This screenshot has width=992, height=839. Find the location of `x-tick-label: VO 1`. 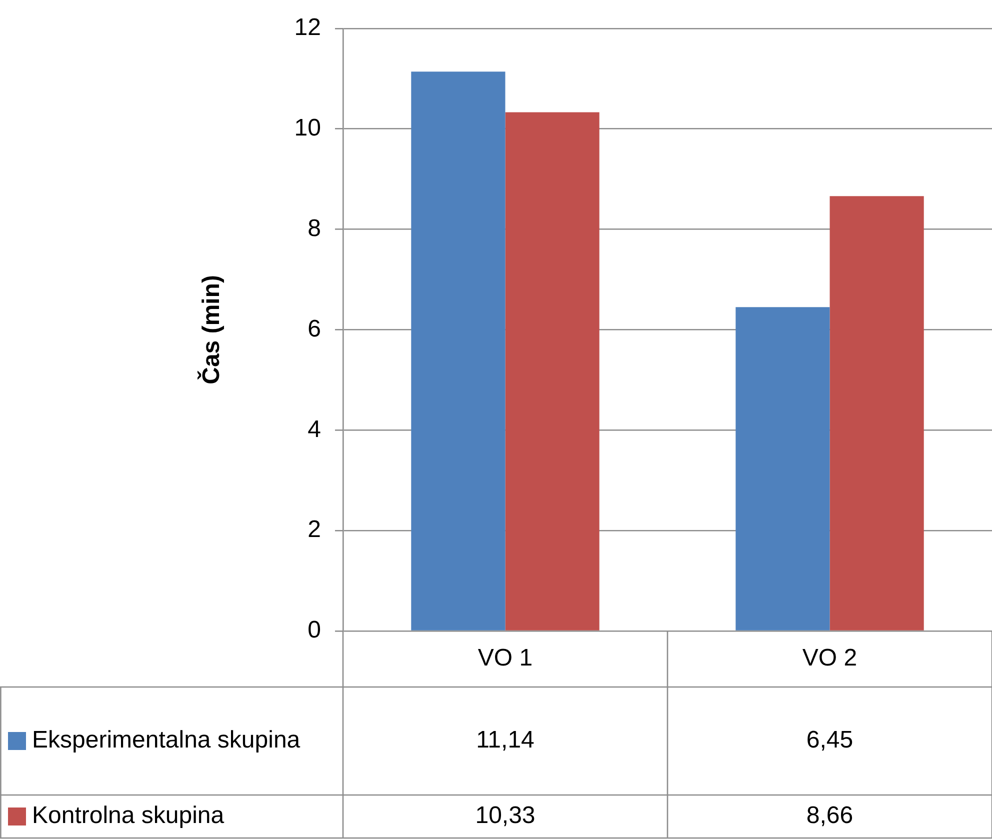

x-tick-label: VO 1 is located at coordinates (505, 658).